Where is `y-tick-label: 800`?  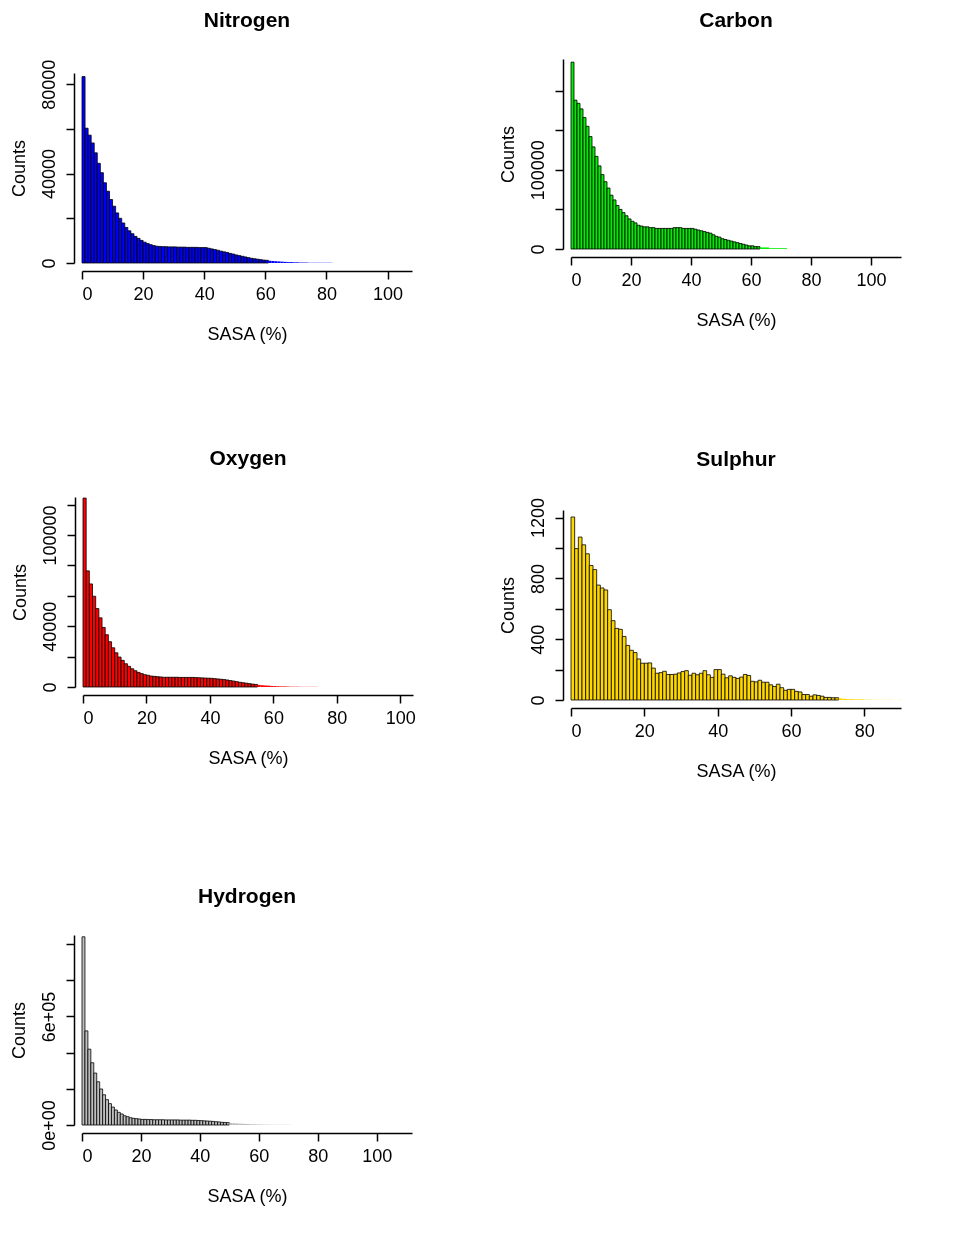 y-tick-label: 800 is located at coordinates (537, 578).